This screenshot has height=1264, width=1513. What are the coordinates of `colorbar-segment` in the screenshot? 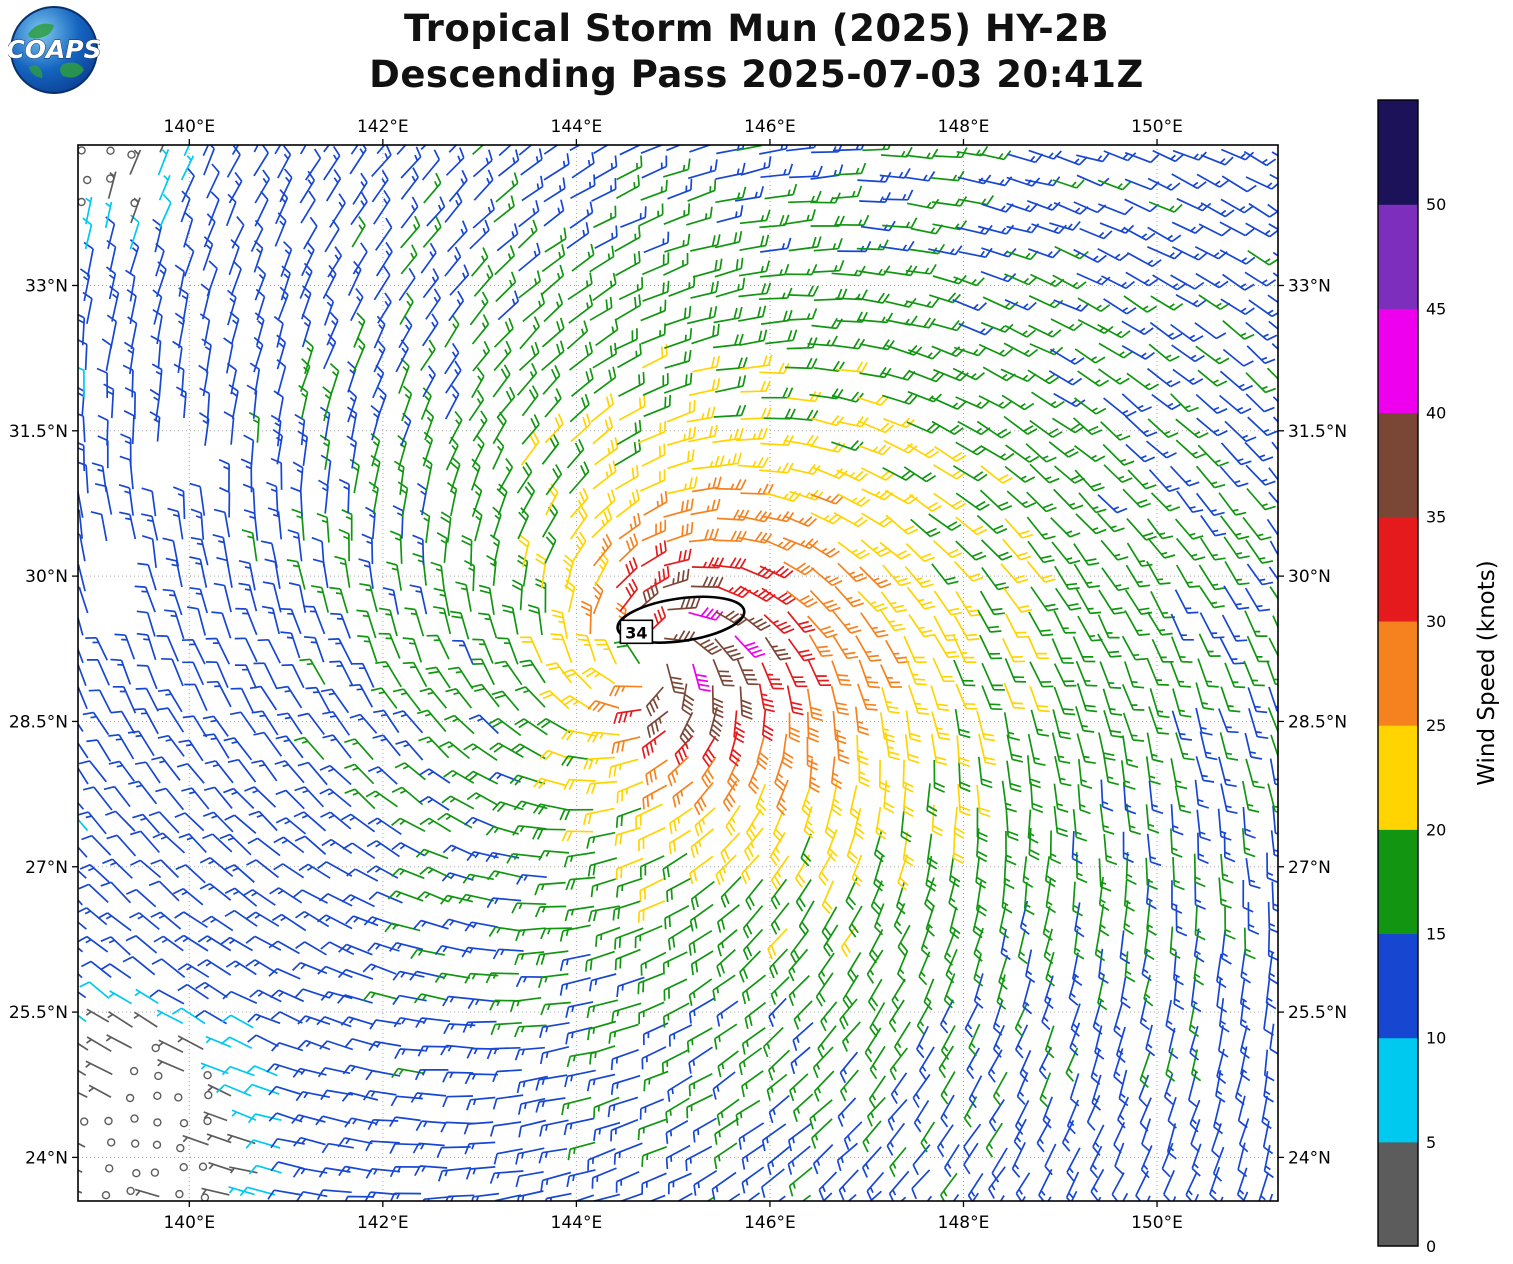 It's located at (1398, 361).